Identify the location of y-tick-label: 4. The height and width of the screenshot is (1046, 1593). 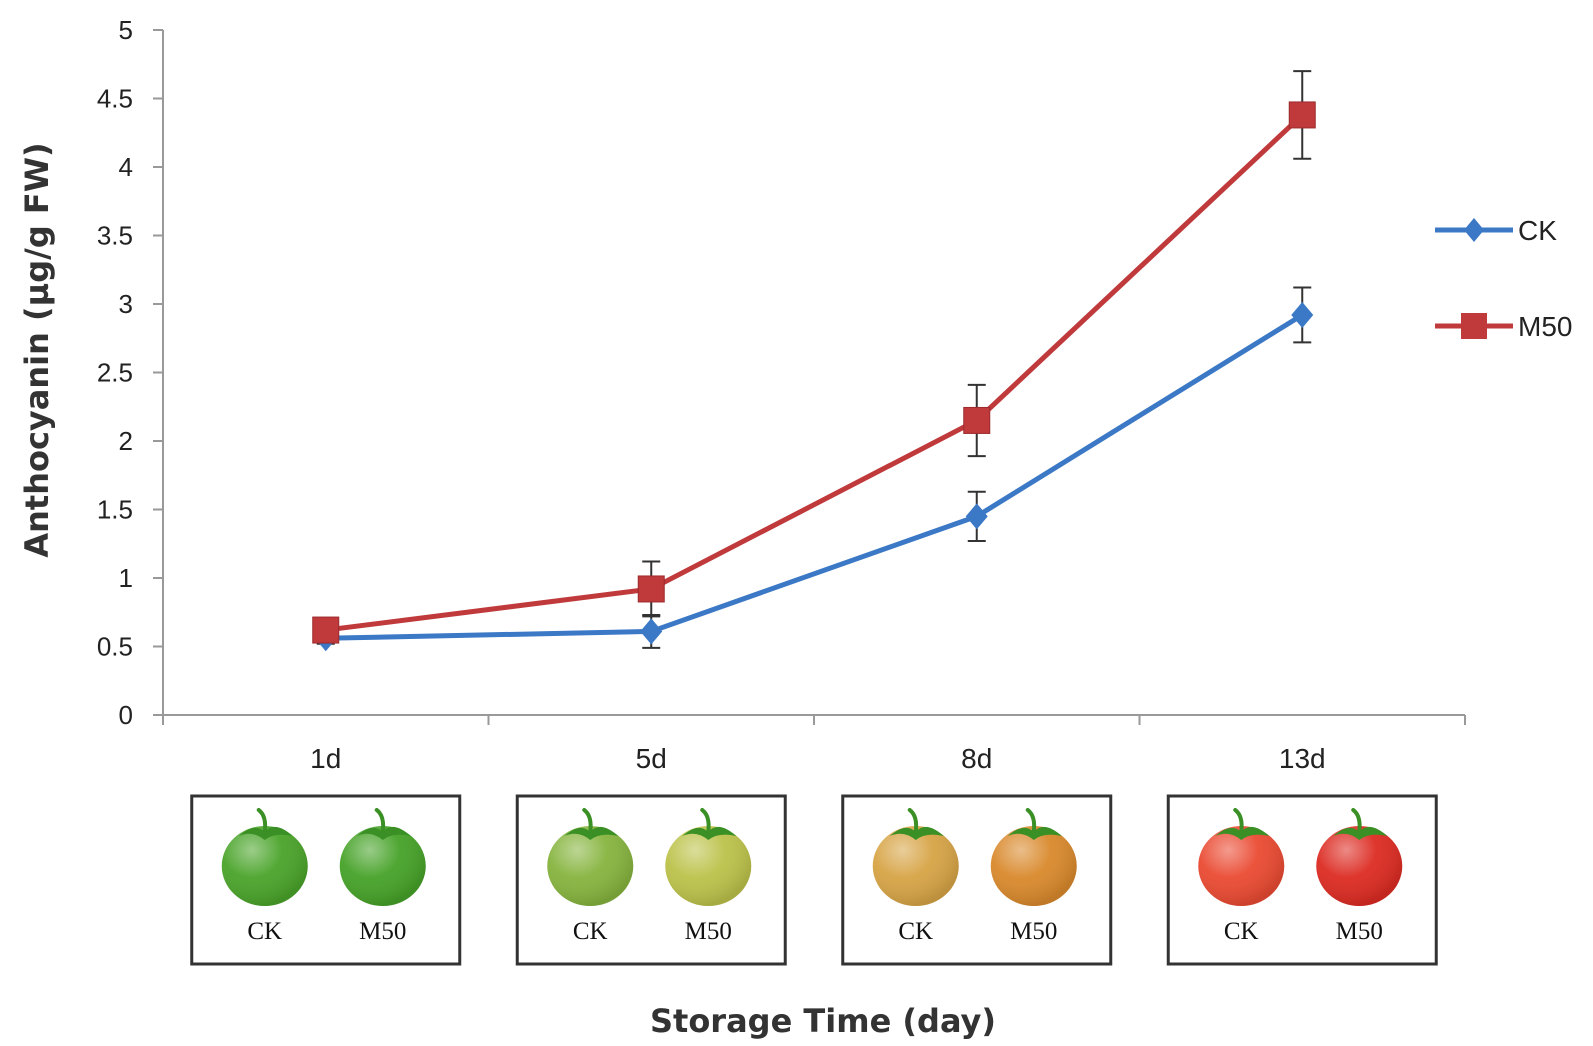
(126, 167).